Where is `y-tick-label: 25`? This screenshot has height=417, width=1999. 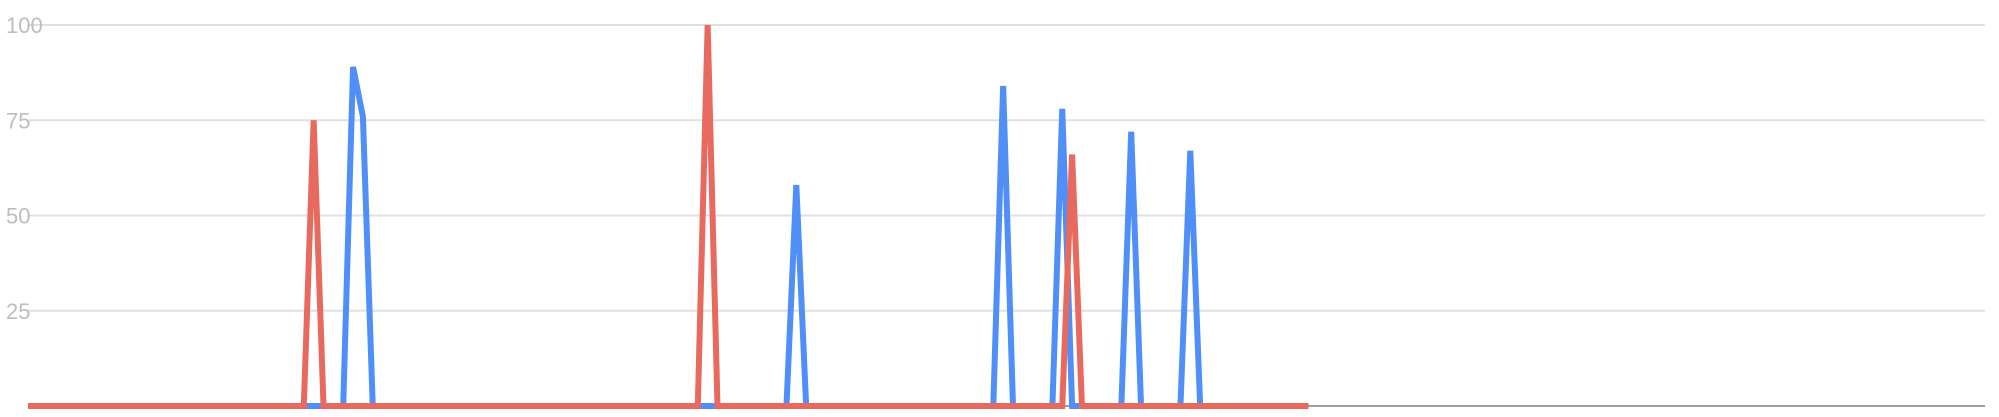 y-tick-label: 25 is located at coordinates (18, 311).